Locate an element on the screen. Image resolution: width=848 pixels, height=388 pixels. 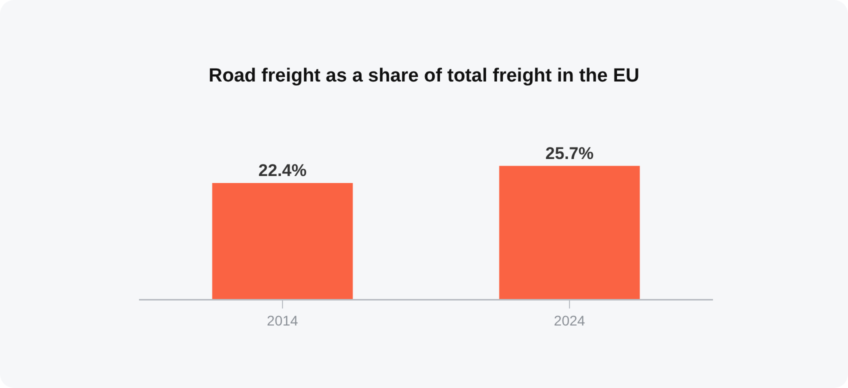
data-label: 25.7% is located at coordinates (569, 153).